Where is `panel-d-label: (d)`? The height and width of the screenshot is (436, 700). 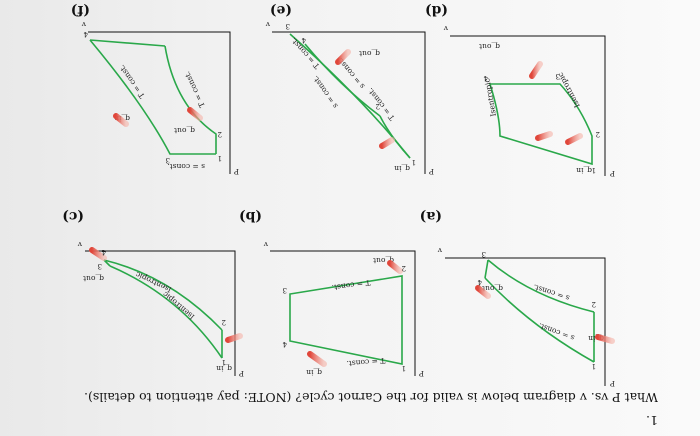 panel-d-label: (d) is located at coordinates (436, 10).